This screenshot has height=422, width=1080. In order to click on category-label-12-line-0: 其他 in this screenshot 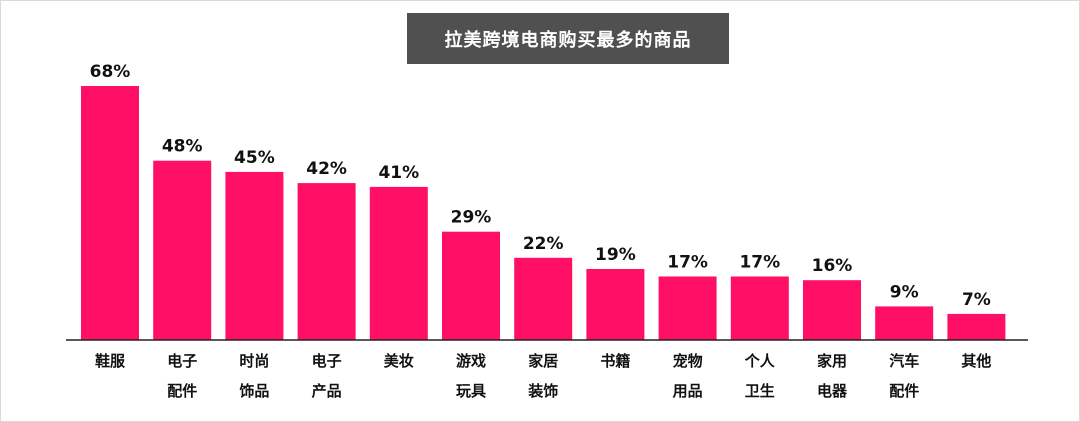, I will do `click(976, 361)`.